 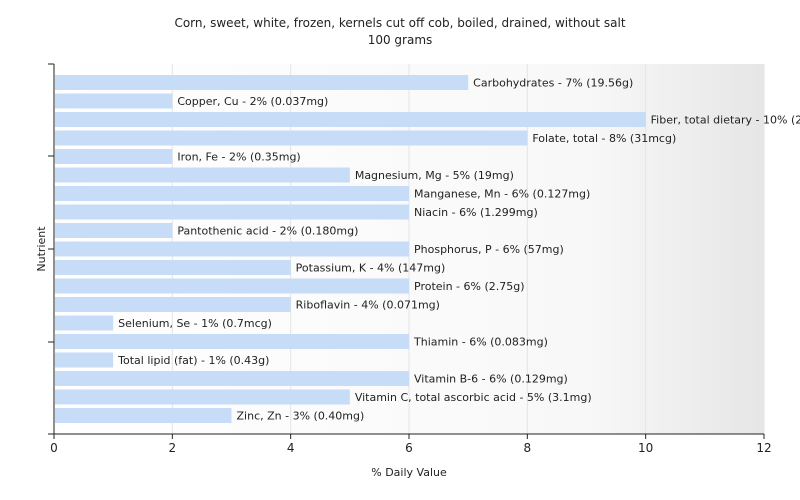 What do you see at coordinates (469, 286) in the screenshot?
I see `bar-label: Protein - 6% (2.75g)` at bounding box center [469, 286].